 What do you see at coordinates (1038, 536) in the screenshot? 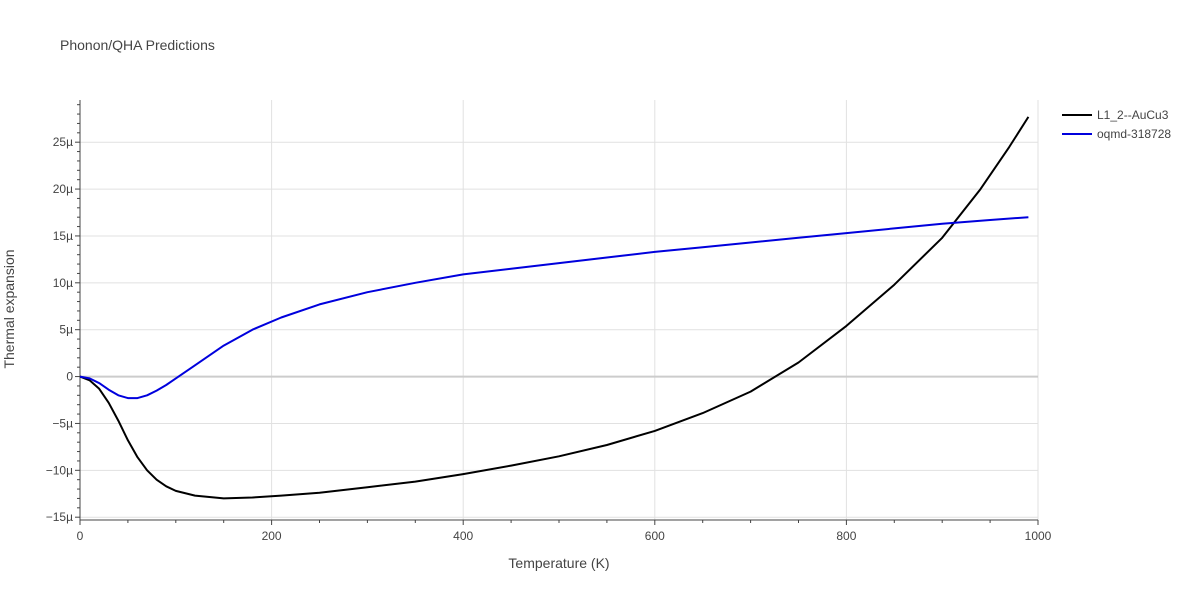
I see `x-tick-label: 1000` at bounding box center [1038, 536].